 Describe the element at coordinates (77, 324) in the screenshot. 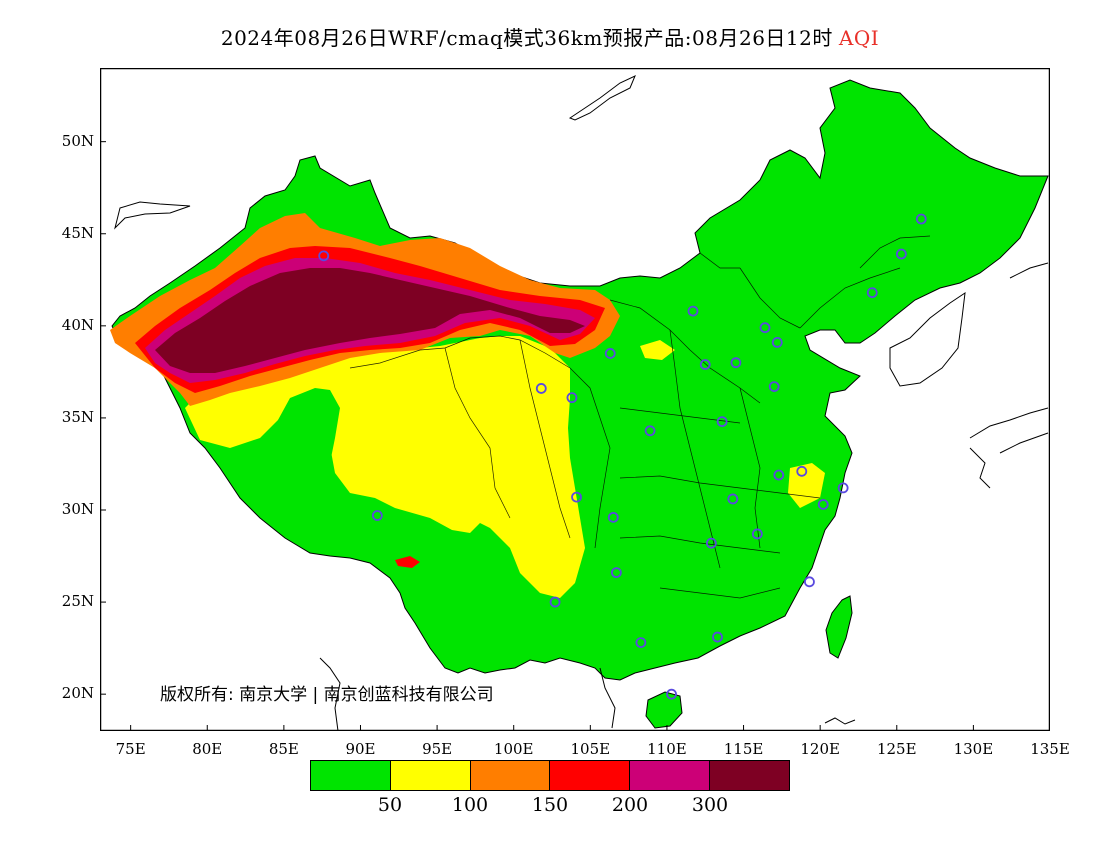

I see `lat-tick-label: 40N` at that location.